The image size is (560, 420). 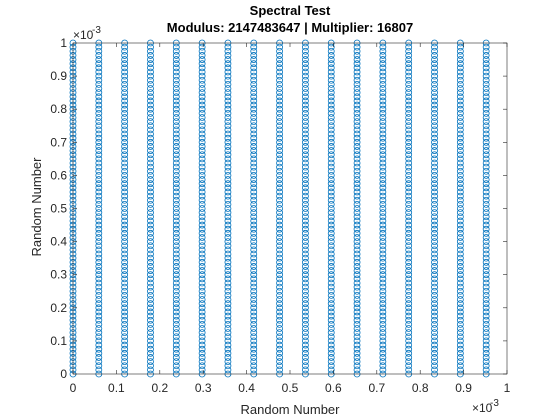 I want to click on x-tick-label: 0.6, so click(x=333, y=388).